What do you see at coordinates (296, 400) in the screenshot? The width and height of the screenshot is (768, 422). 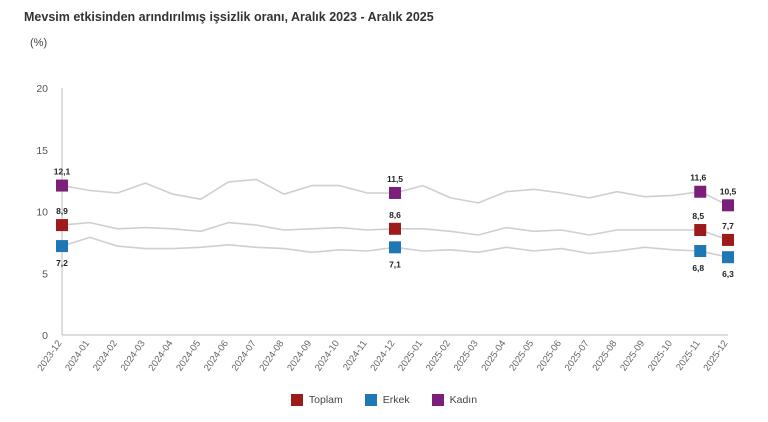 I see `legend-swatch-toplam` at bounding box center [296, 400].